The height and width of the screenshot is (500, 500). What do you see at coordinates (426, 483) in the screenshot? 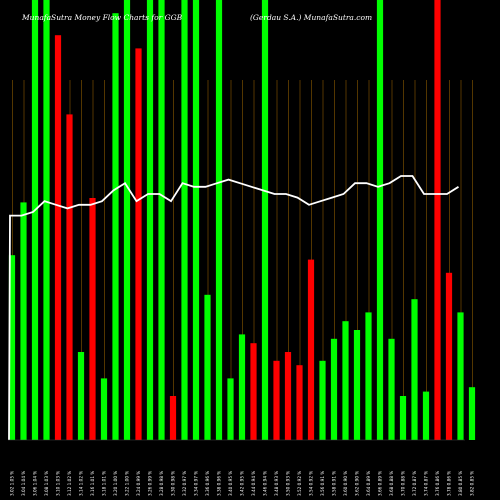
I see `x-tick-label: 3.74 0.87 %` at bounding box center [426, 483].